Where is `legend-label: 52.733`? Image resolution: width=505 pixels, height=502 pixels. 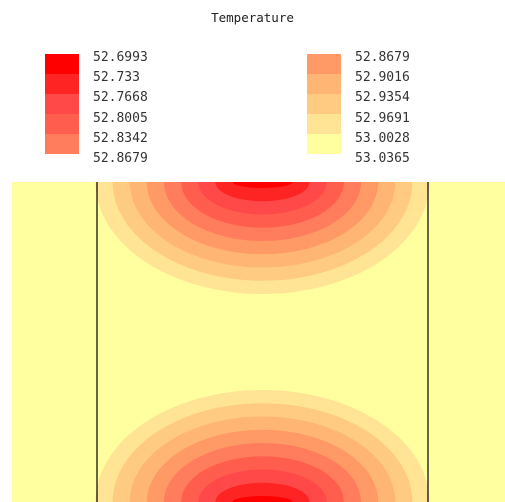
legend-label: 52.733 is located at coordinates (116, 78).